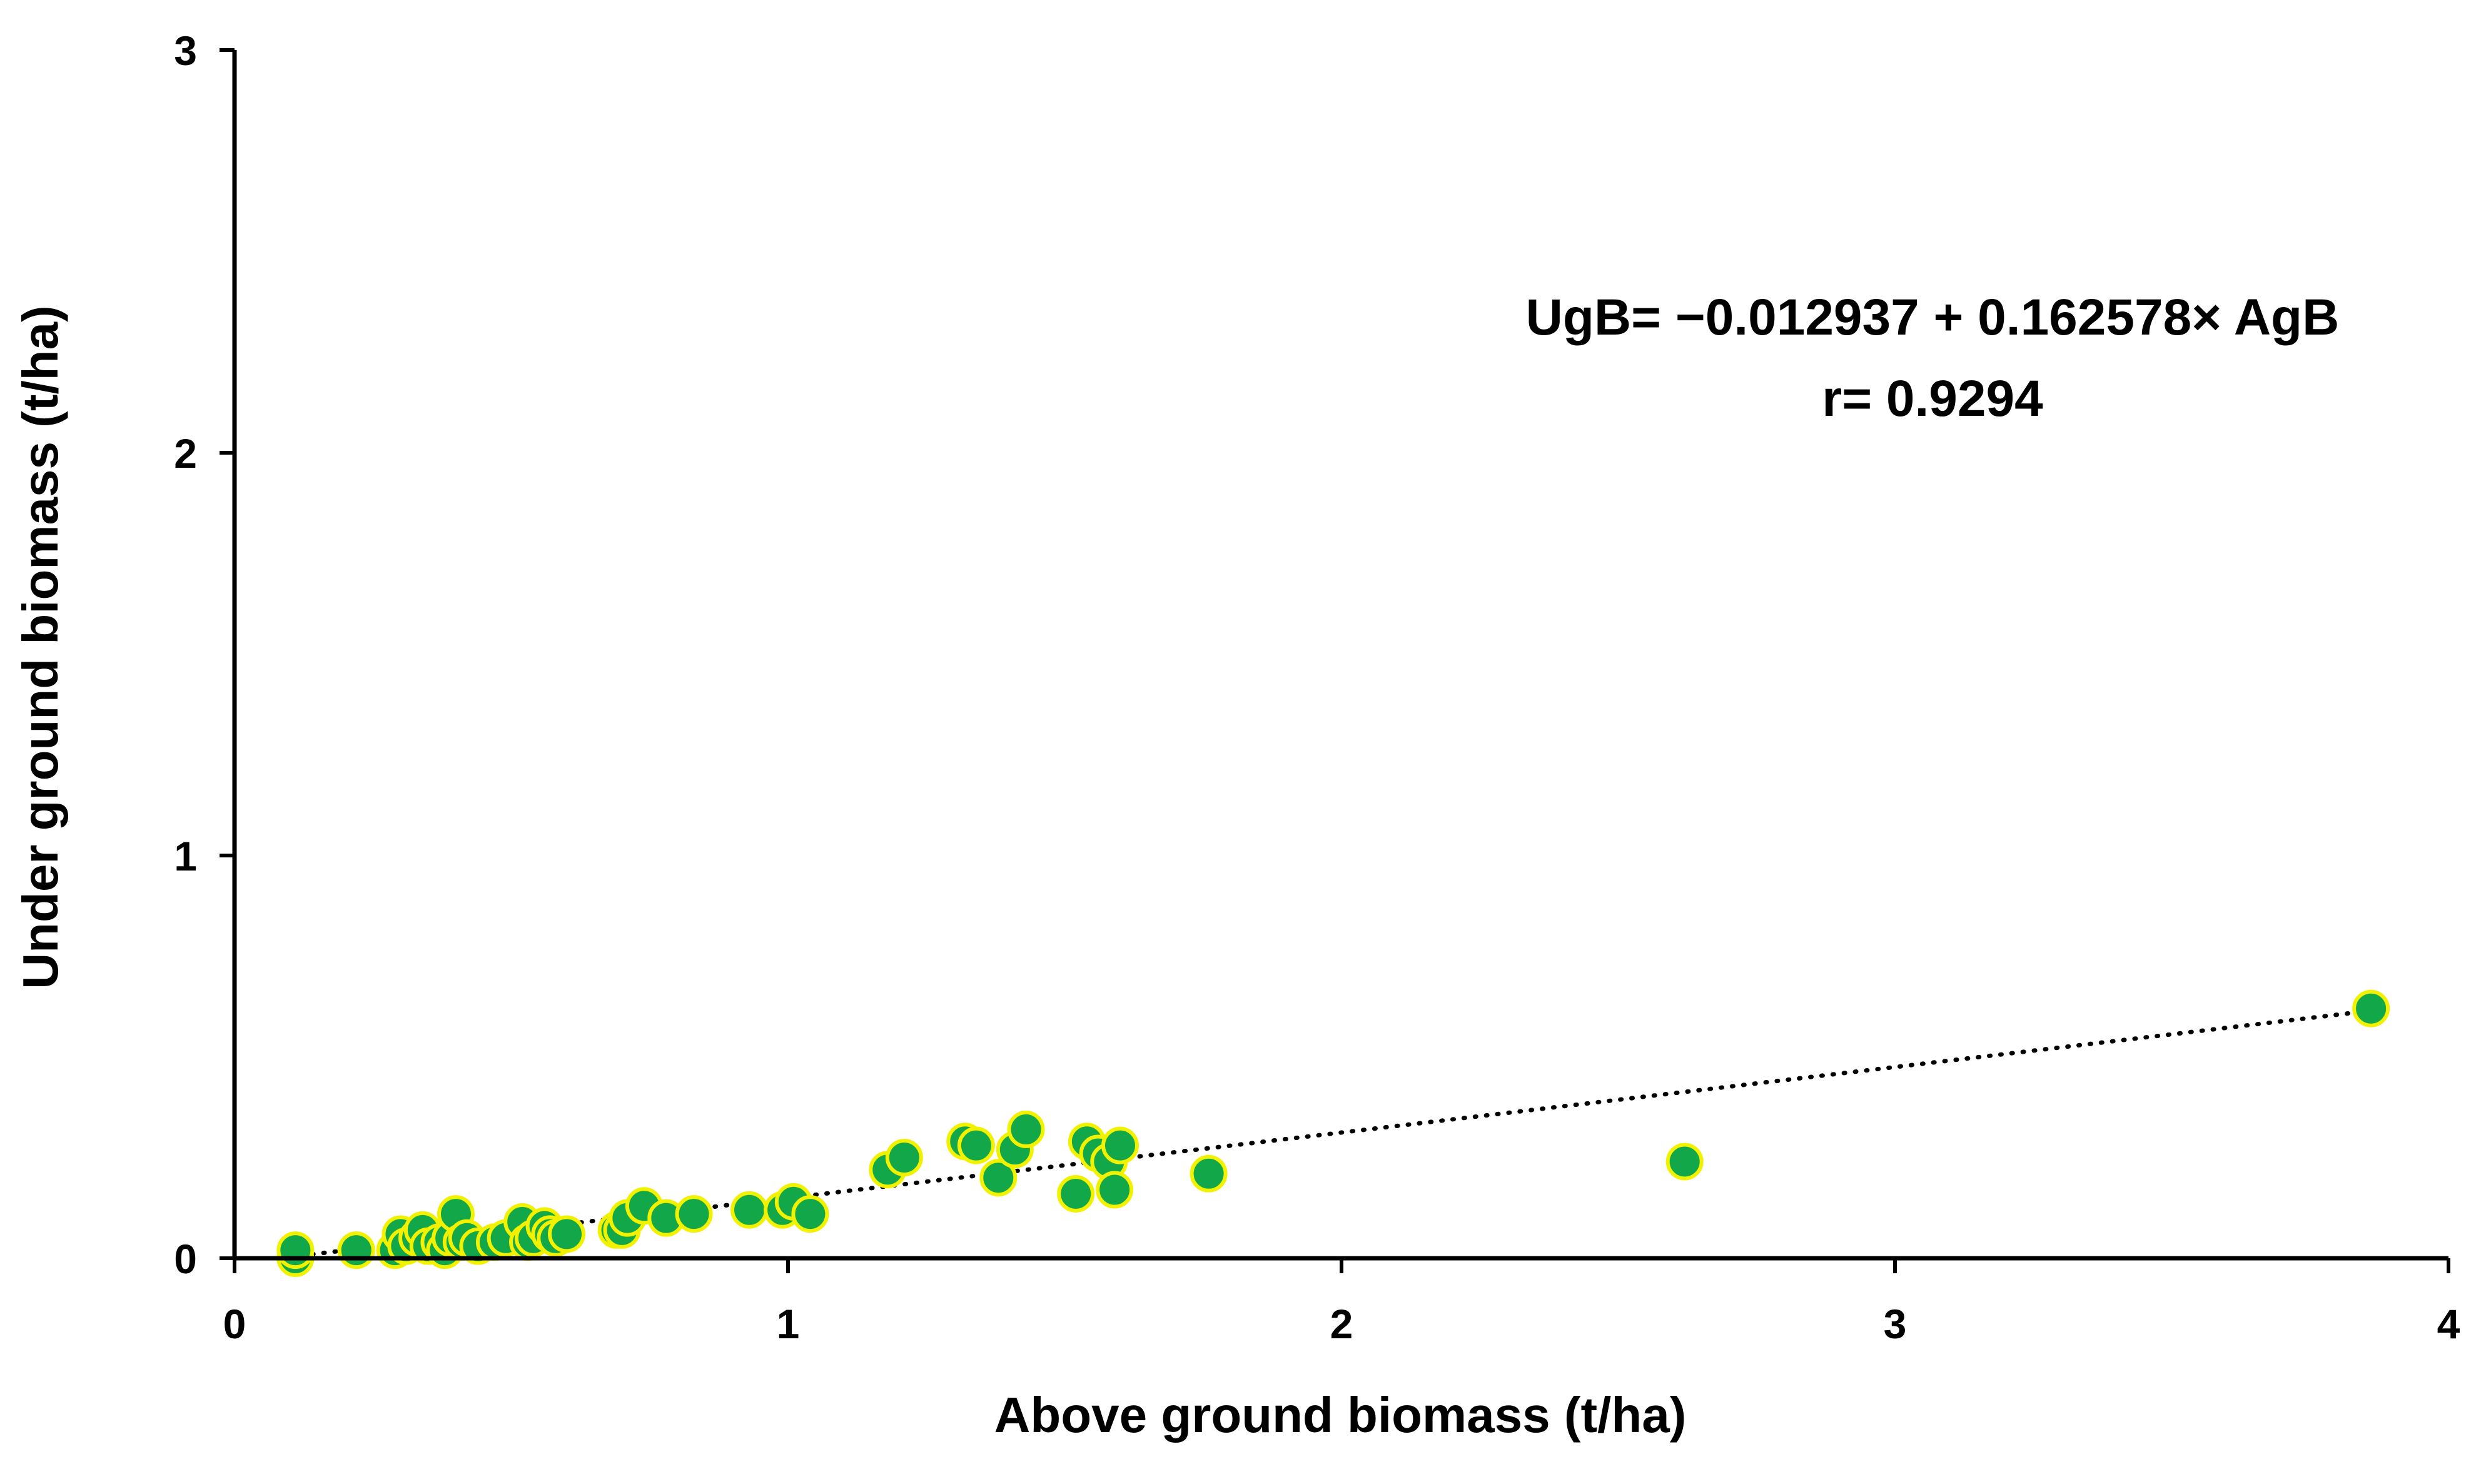 The height and width of the screenshot is (1484, 2486). I want to click on y-axis-title: Under ground biomass (t/ha), so click(40, 647).